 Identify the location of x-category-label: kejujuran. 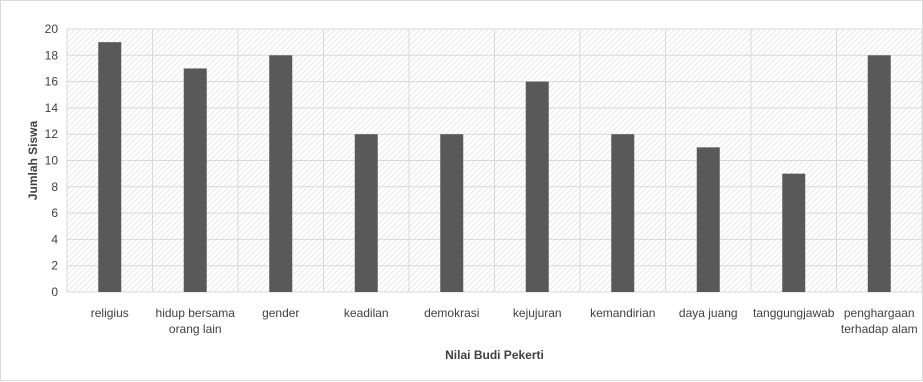
(537, 313).